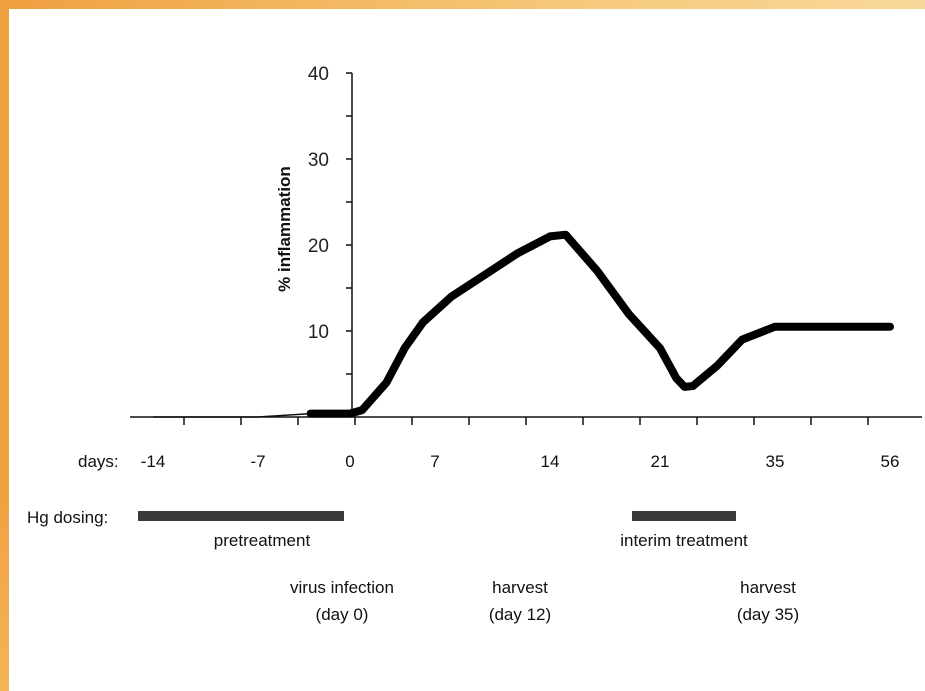 This screenshot has height=691, width=925. I want to click on annotation-line2: (day 0), so click(342, 614).